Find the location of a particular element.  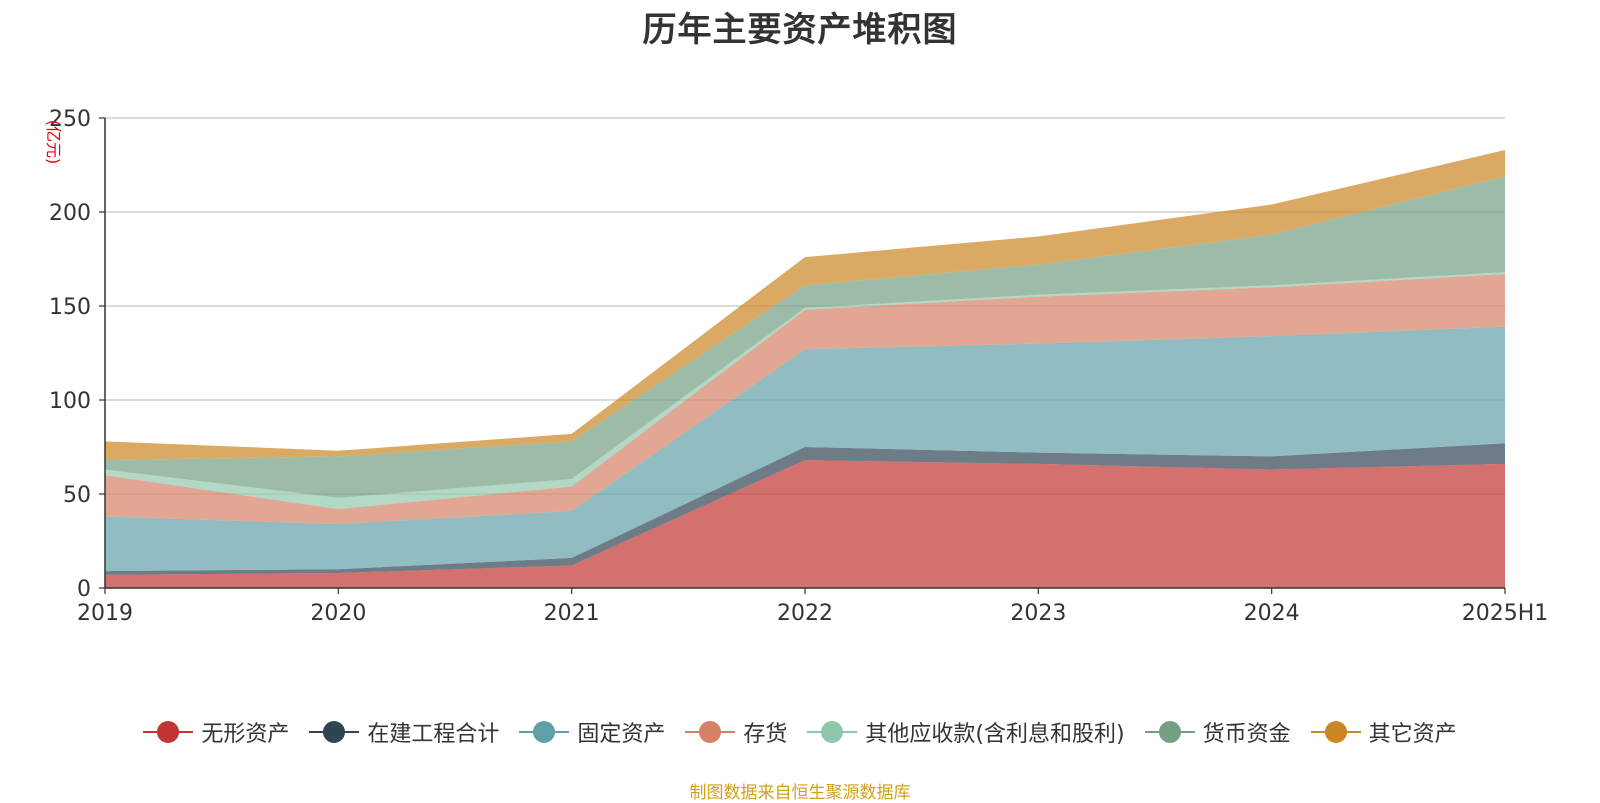

y-tick-label: 250 is located at coordinates (70, 119).